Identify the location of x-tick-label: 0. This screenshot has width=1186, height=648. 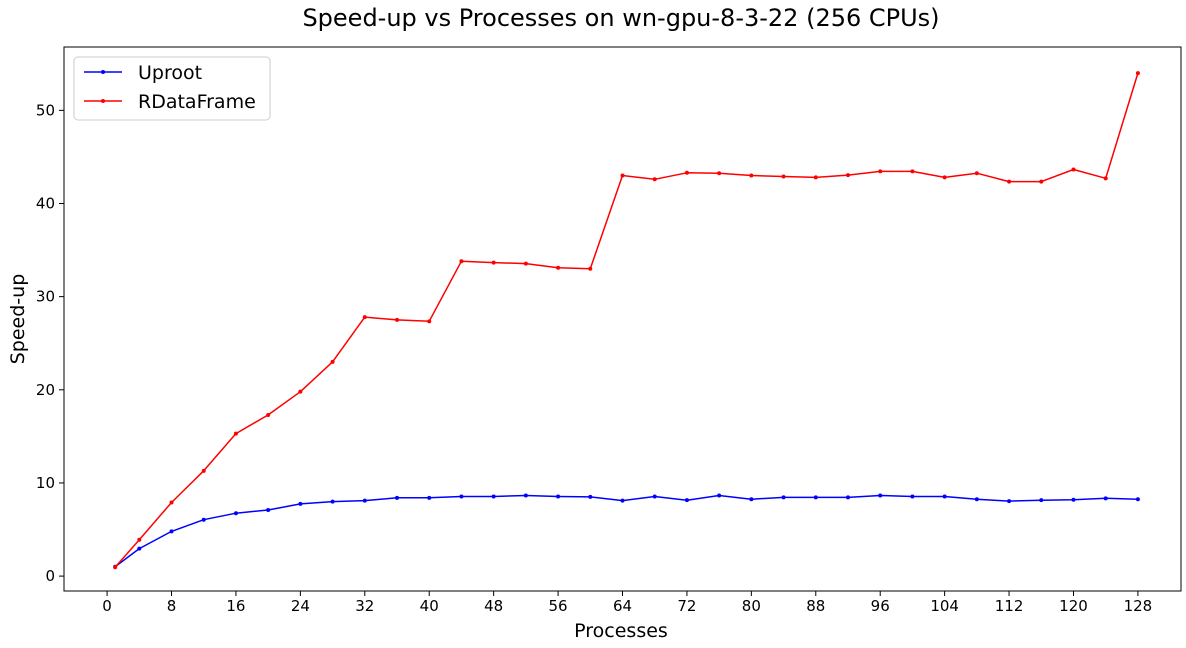
(107, 606).